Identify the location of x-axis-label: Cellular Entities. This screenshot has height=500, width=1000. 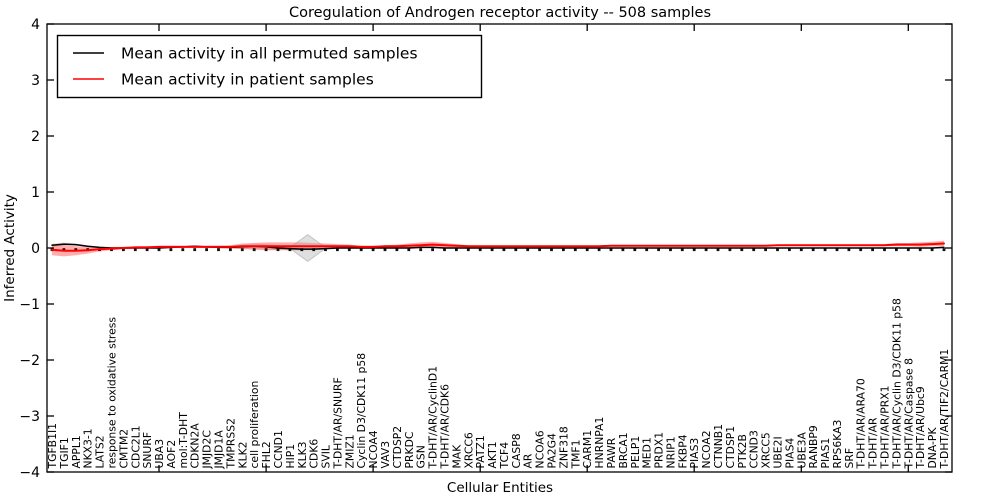
(500, 488).